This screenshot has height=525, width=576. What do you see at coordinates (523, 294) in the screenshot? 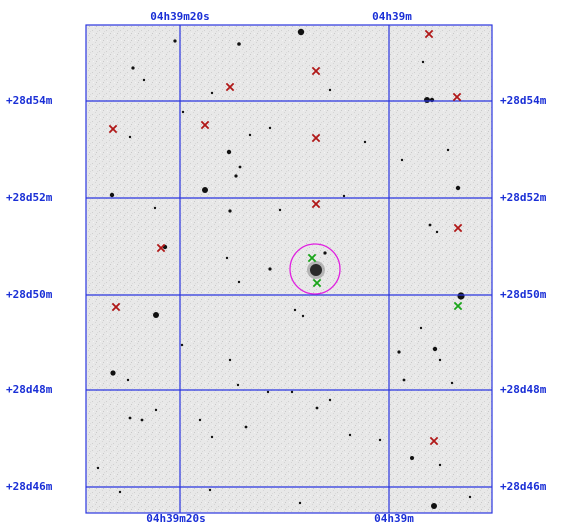
I see `dec-label-right-3: +28d50m` at bounding box center [523, 294].